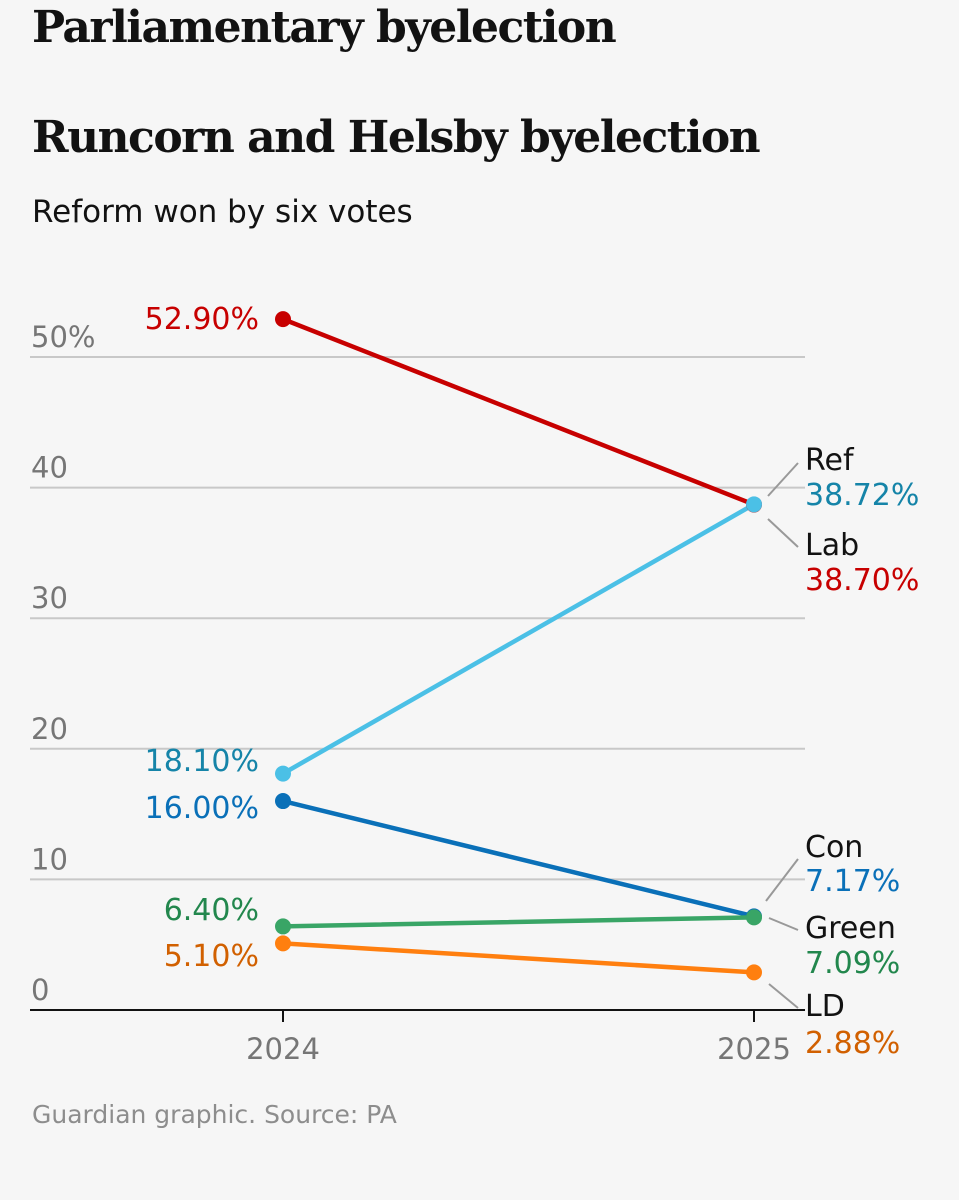 The width and height of the screenshot is (959, 1200). I want to click on party-name-con: Con, so click(834, 847).